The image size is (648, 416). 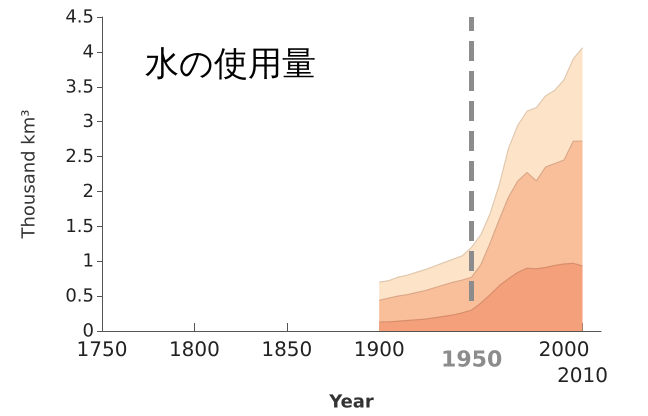 What do you see at coordinates (471, 360) in the screenshot?
I see `ref-line-label: 1950` at bounding box center [471, 360].